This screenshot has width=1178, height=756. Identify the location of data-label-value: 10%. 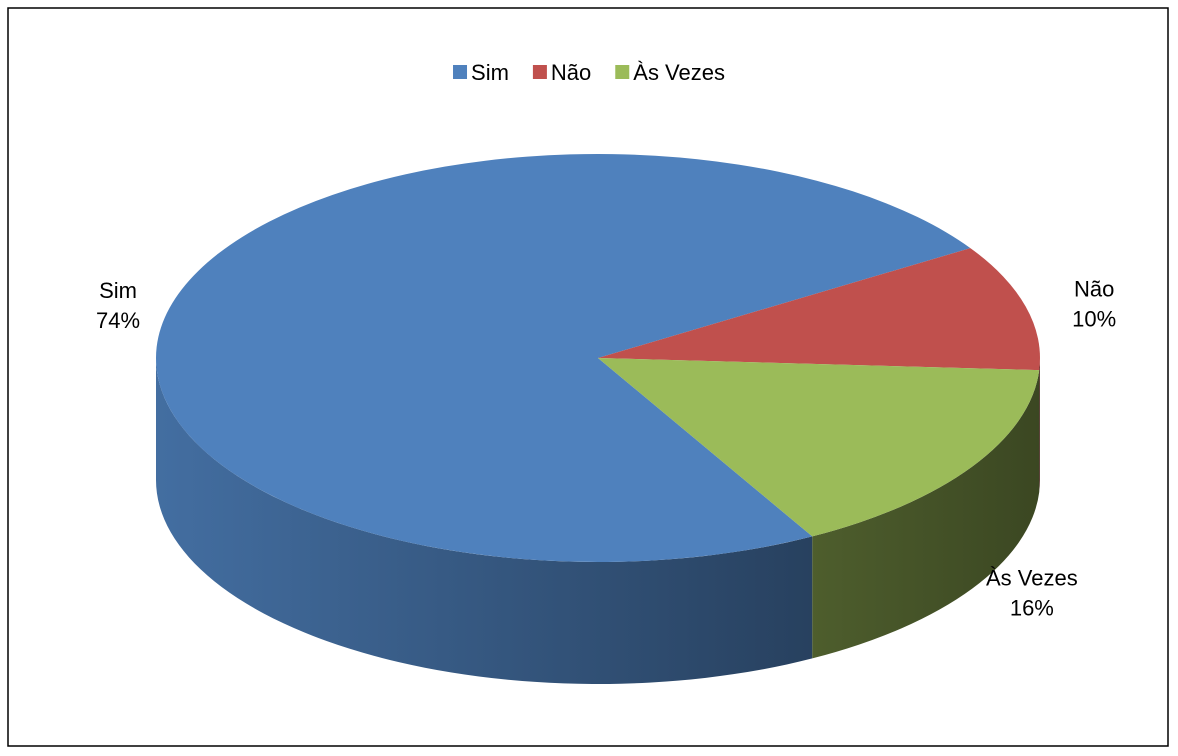
(1094, 318).